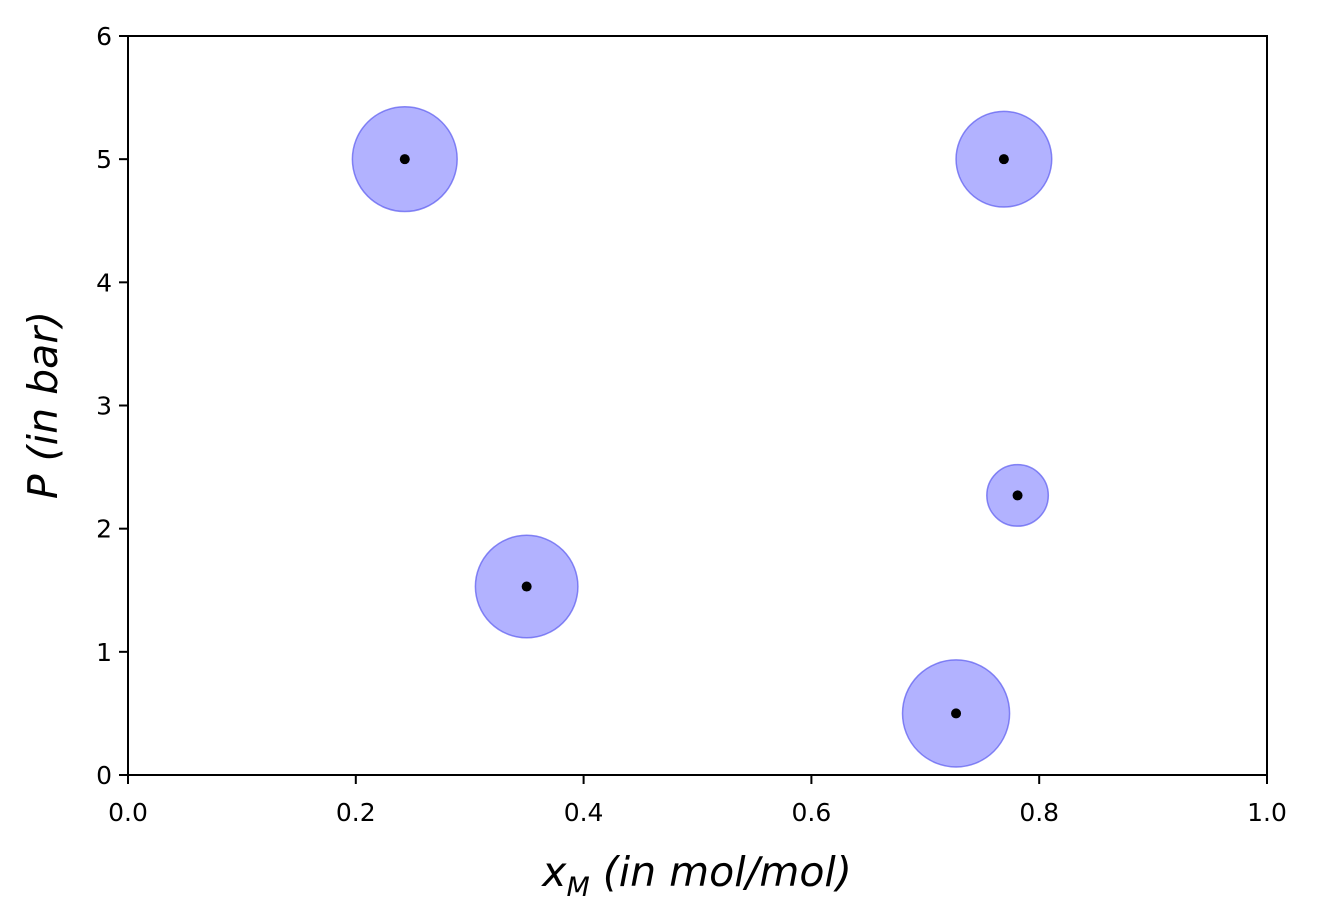  Describe the element at coordinates (584, 812) in the screenshot. I see `x-tick-label-2: 0.4` at that location.